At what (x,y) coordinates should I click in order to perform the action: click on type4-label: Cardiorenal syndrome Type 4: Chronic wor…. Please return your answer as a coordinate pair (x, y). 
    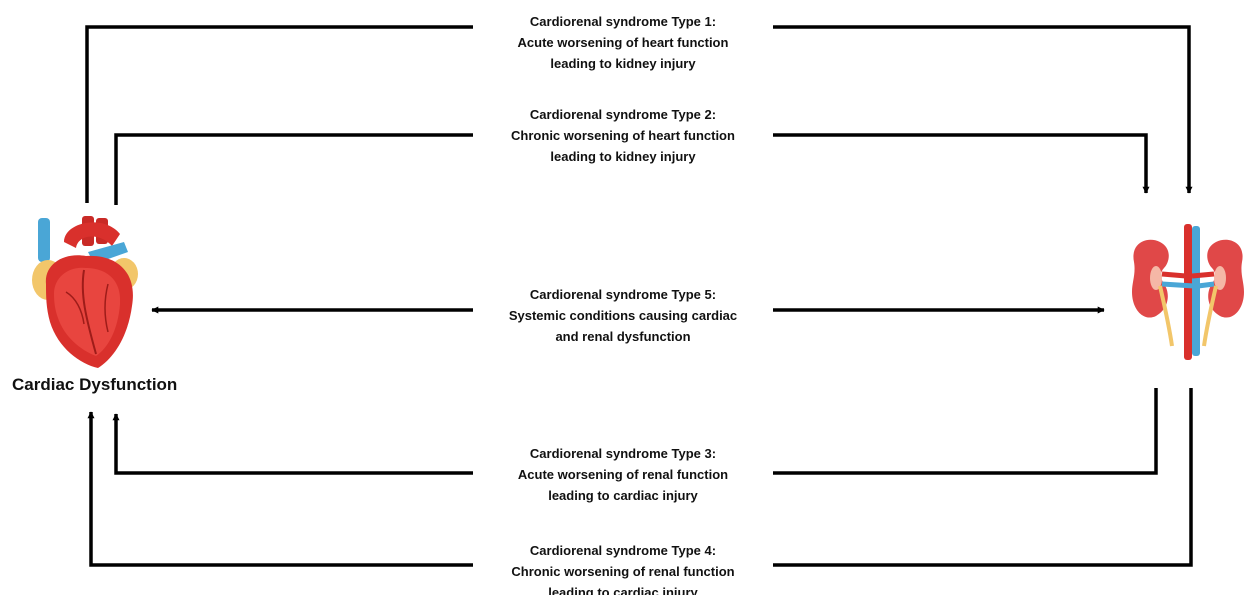
    Looking at the image, I should click on (623, 567).